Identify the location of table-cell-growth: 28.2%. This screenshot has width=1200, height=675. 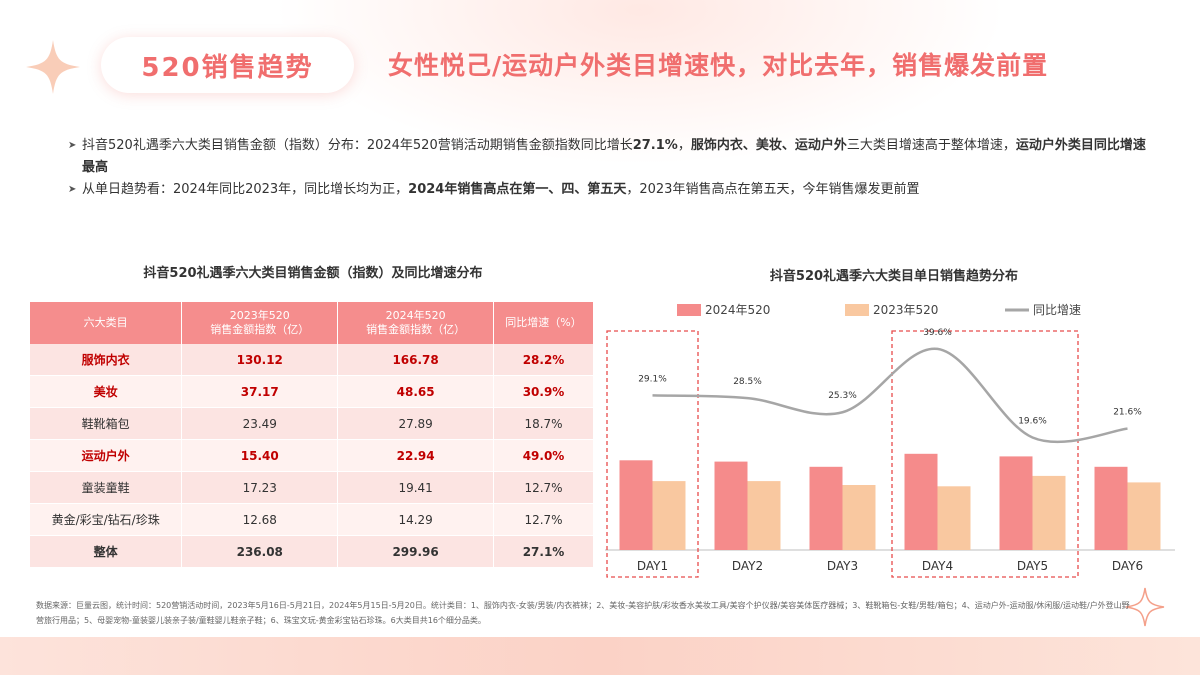
(543, 360).